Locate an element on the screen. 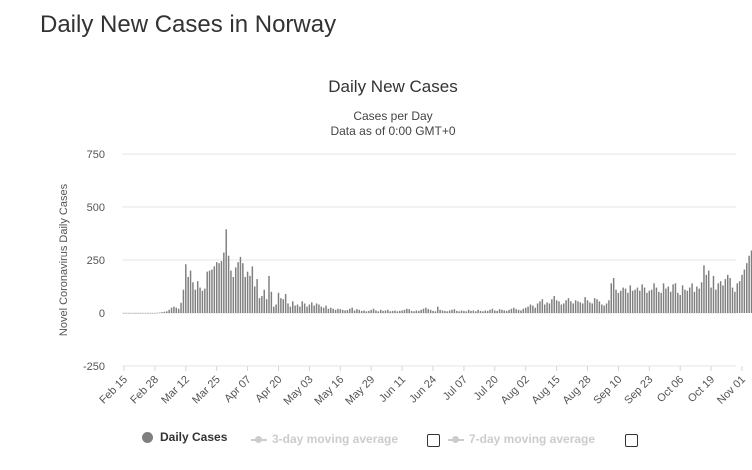 This screenshot has height=470, width=752. legend-daily-cases: Daily Cases is located at coordinates (184, 437).